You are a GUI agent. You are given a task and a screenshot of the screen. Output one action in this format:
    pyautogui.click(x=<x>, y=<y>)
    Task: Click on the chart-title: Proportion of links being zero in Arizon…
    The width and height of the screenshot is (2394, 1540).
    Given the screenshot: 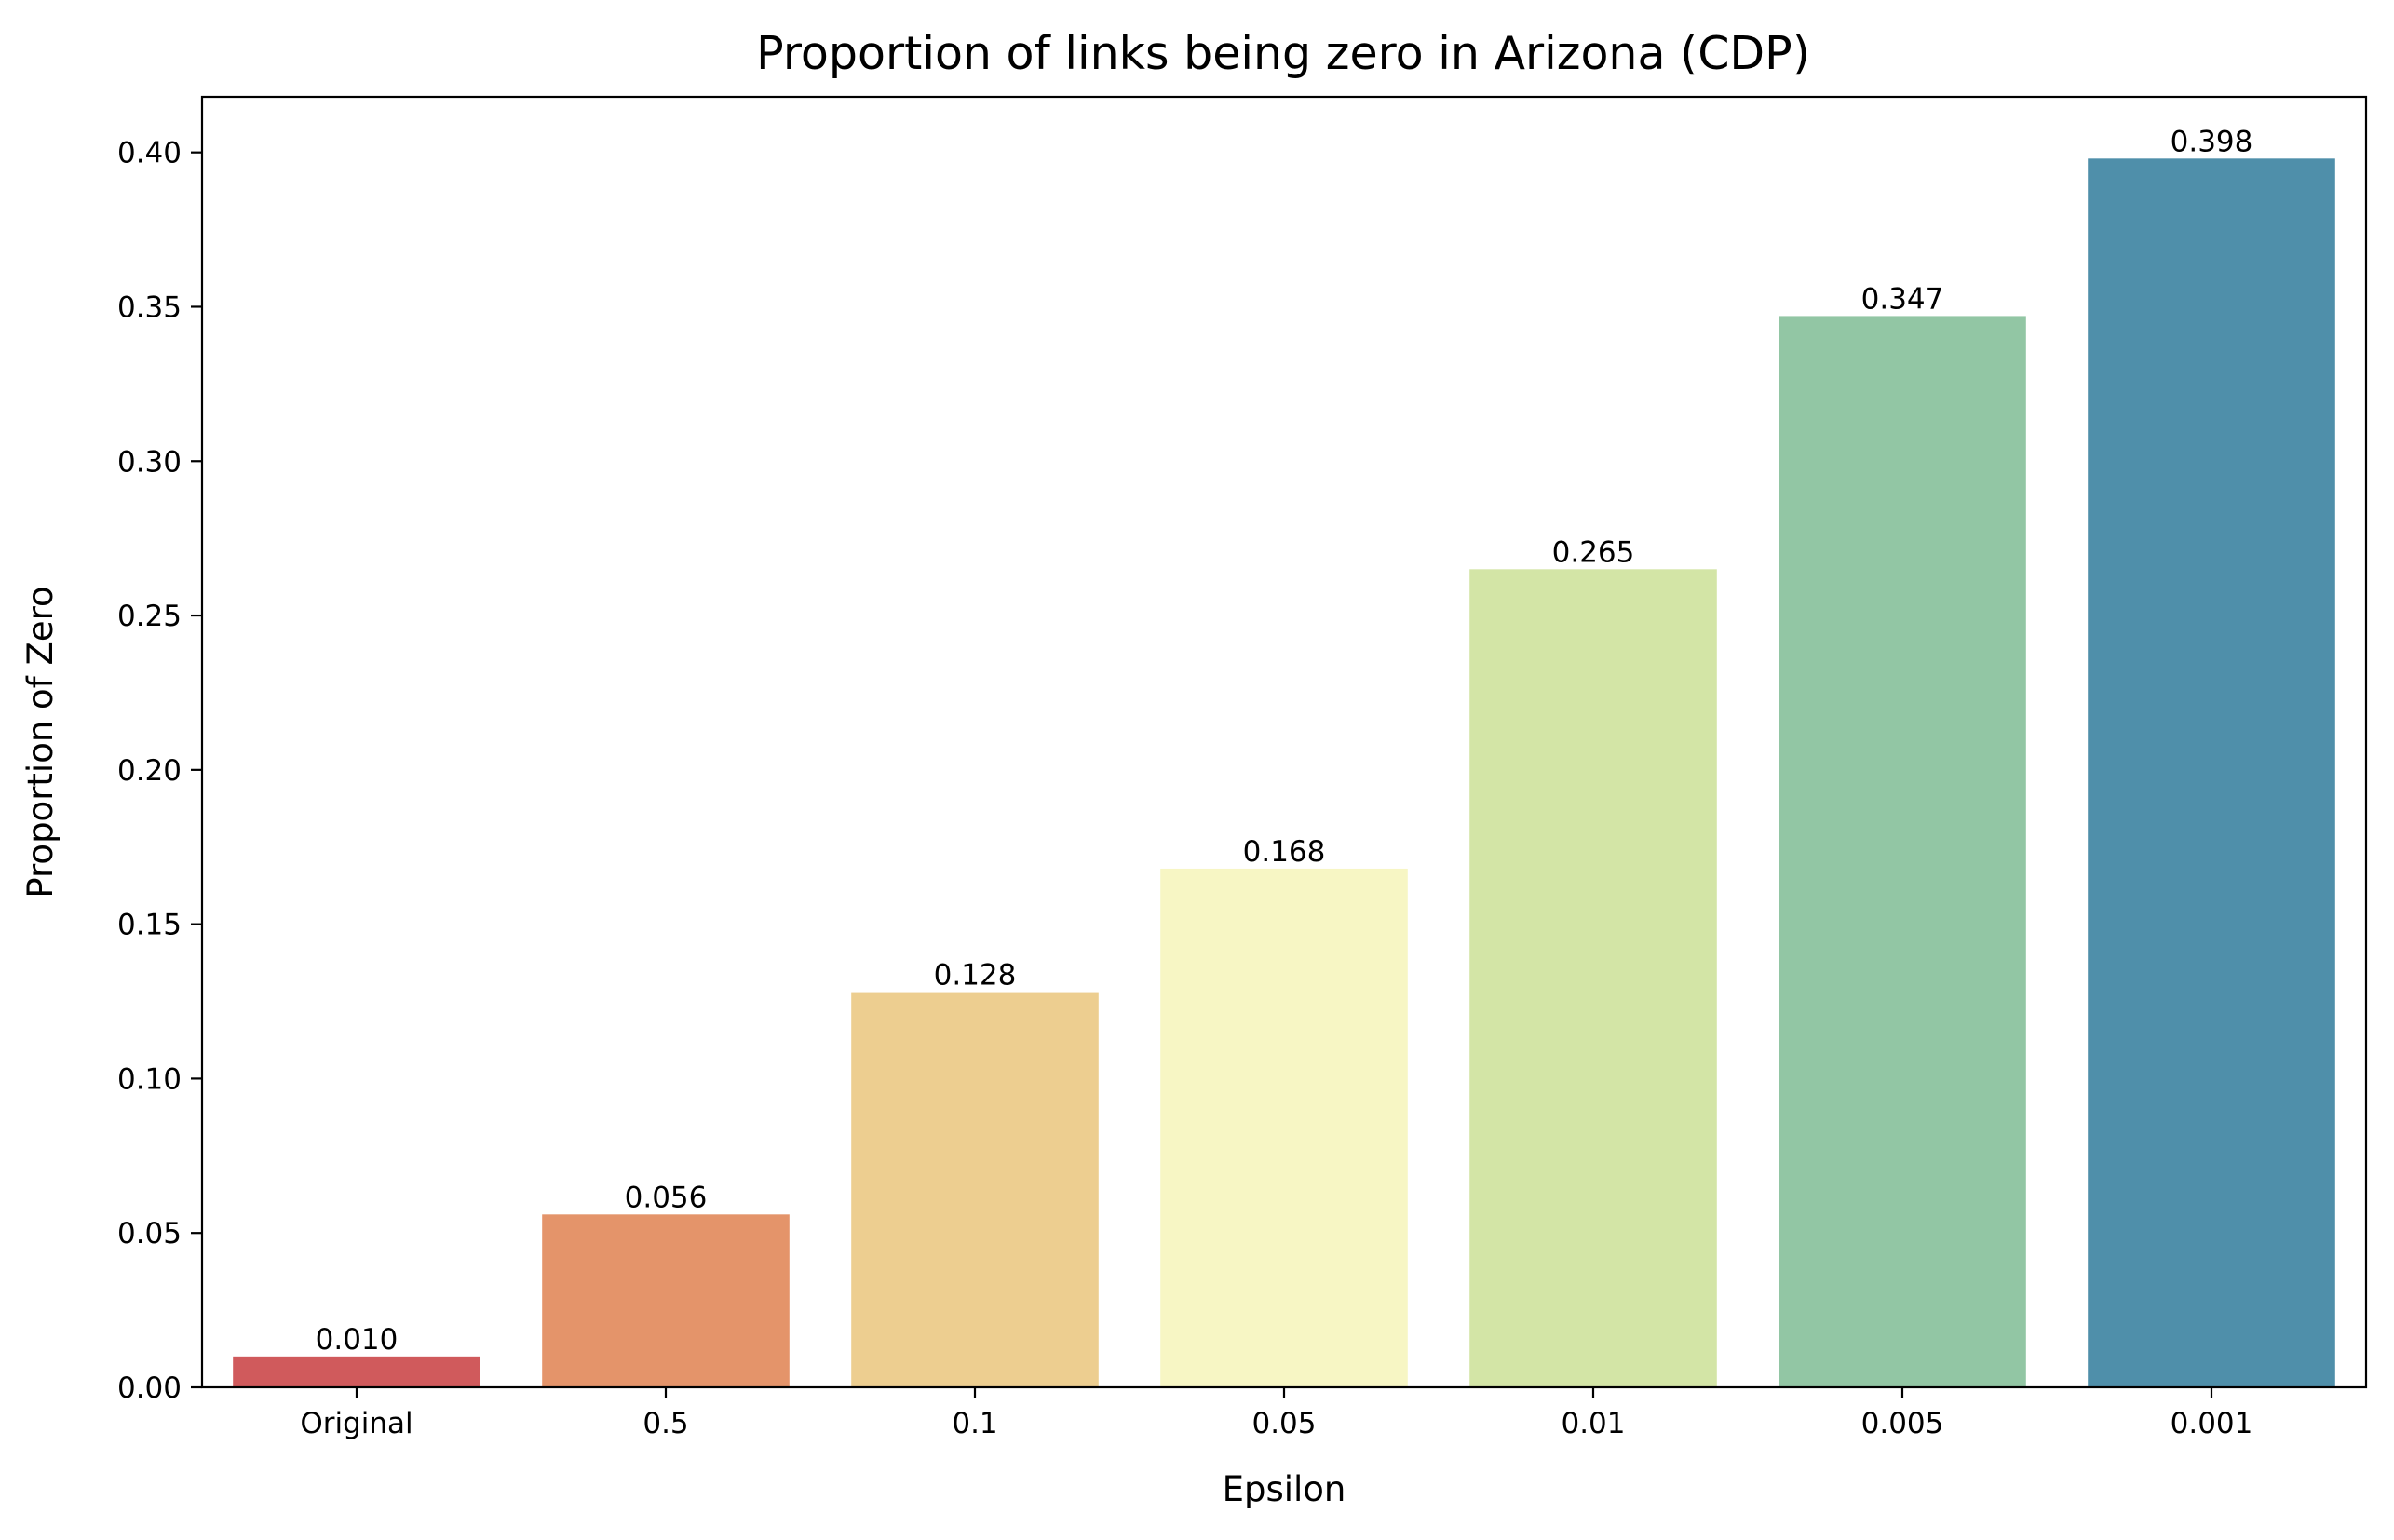 What is the action you would take?
    pyautogui.click(x=1283, y=53)
    